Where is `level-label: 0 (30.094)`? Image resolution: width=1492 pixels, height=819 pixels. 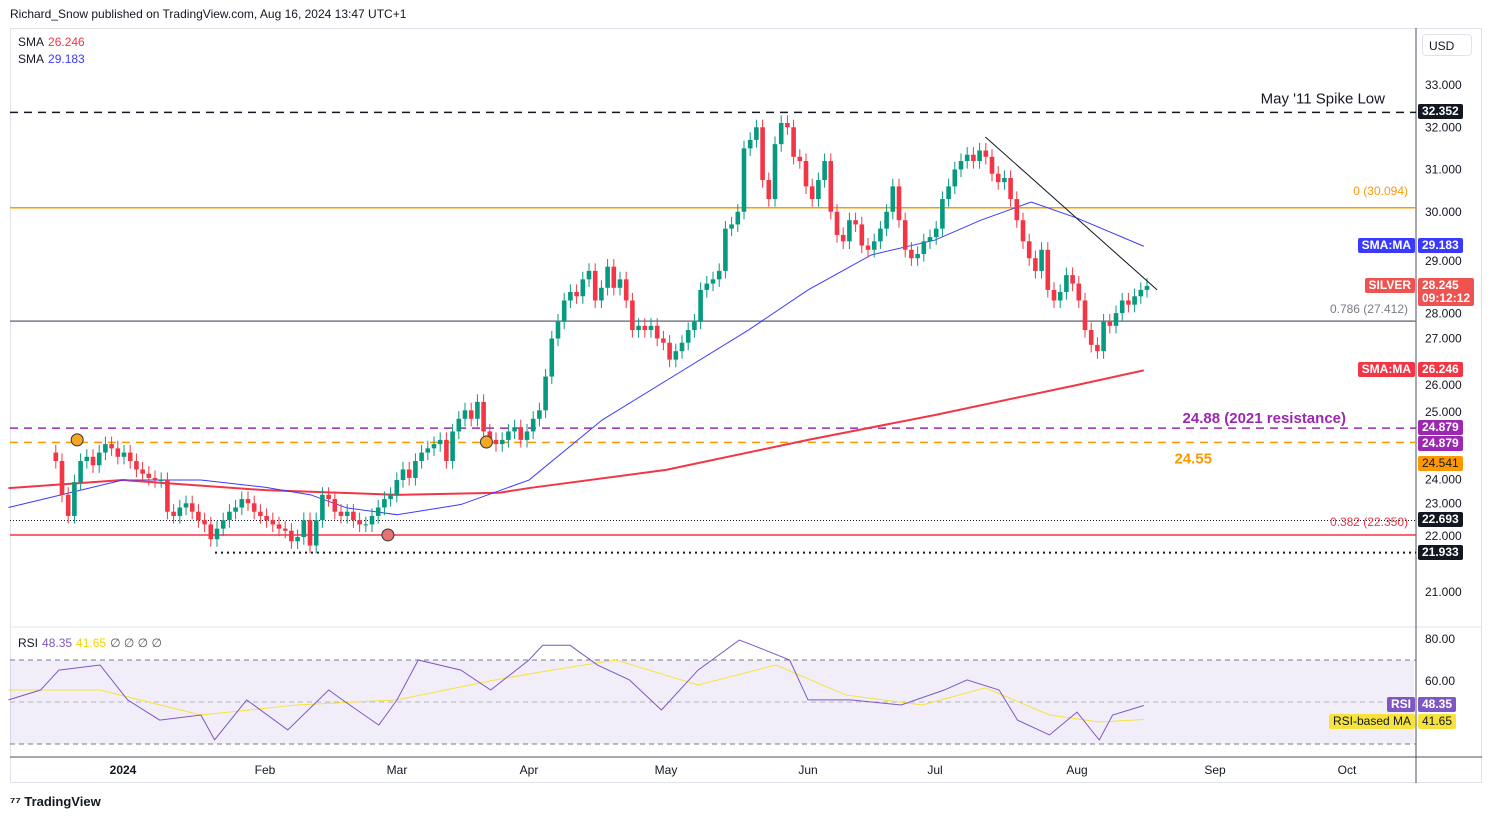 level-label: 0 (30.094) is located at coordinates (1380, 191).